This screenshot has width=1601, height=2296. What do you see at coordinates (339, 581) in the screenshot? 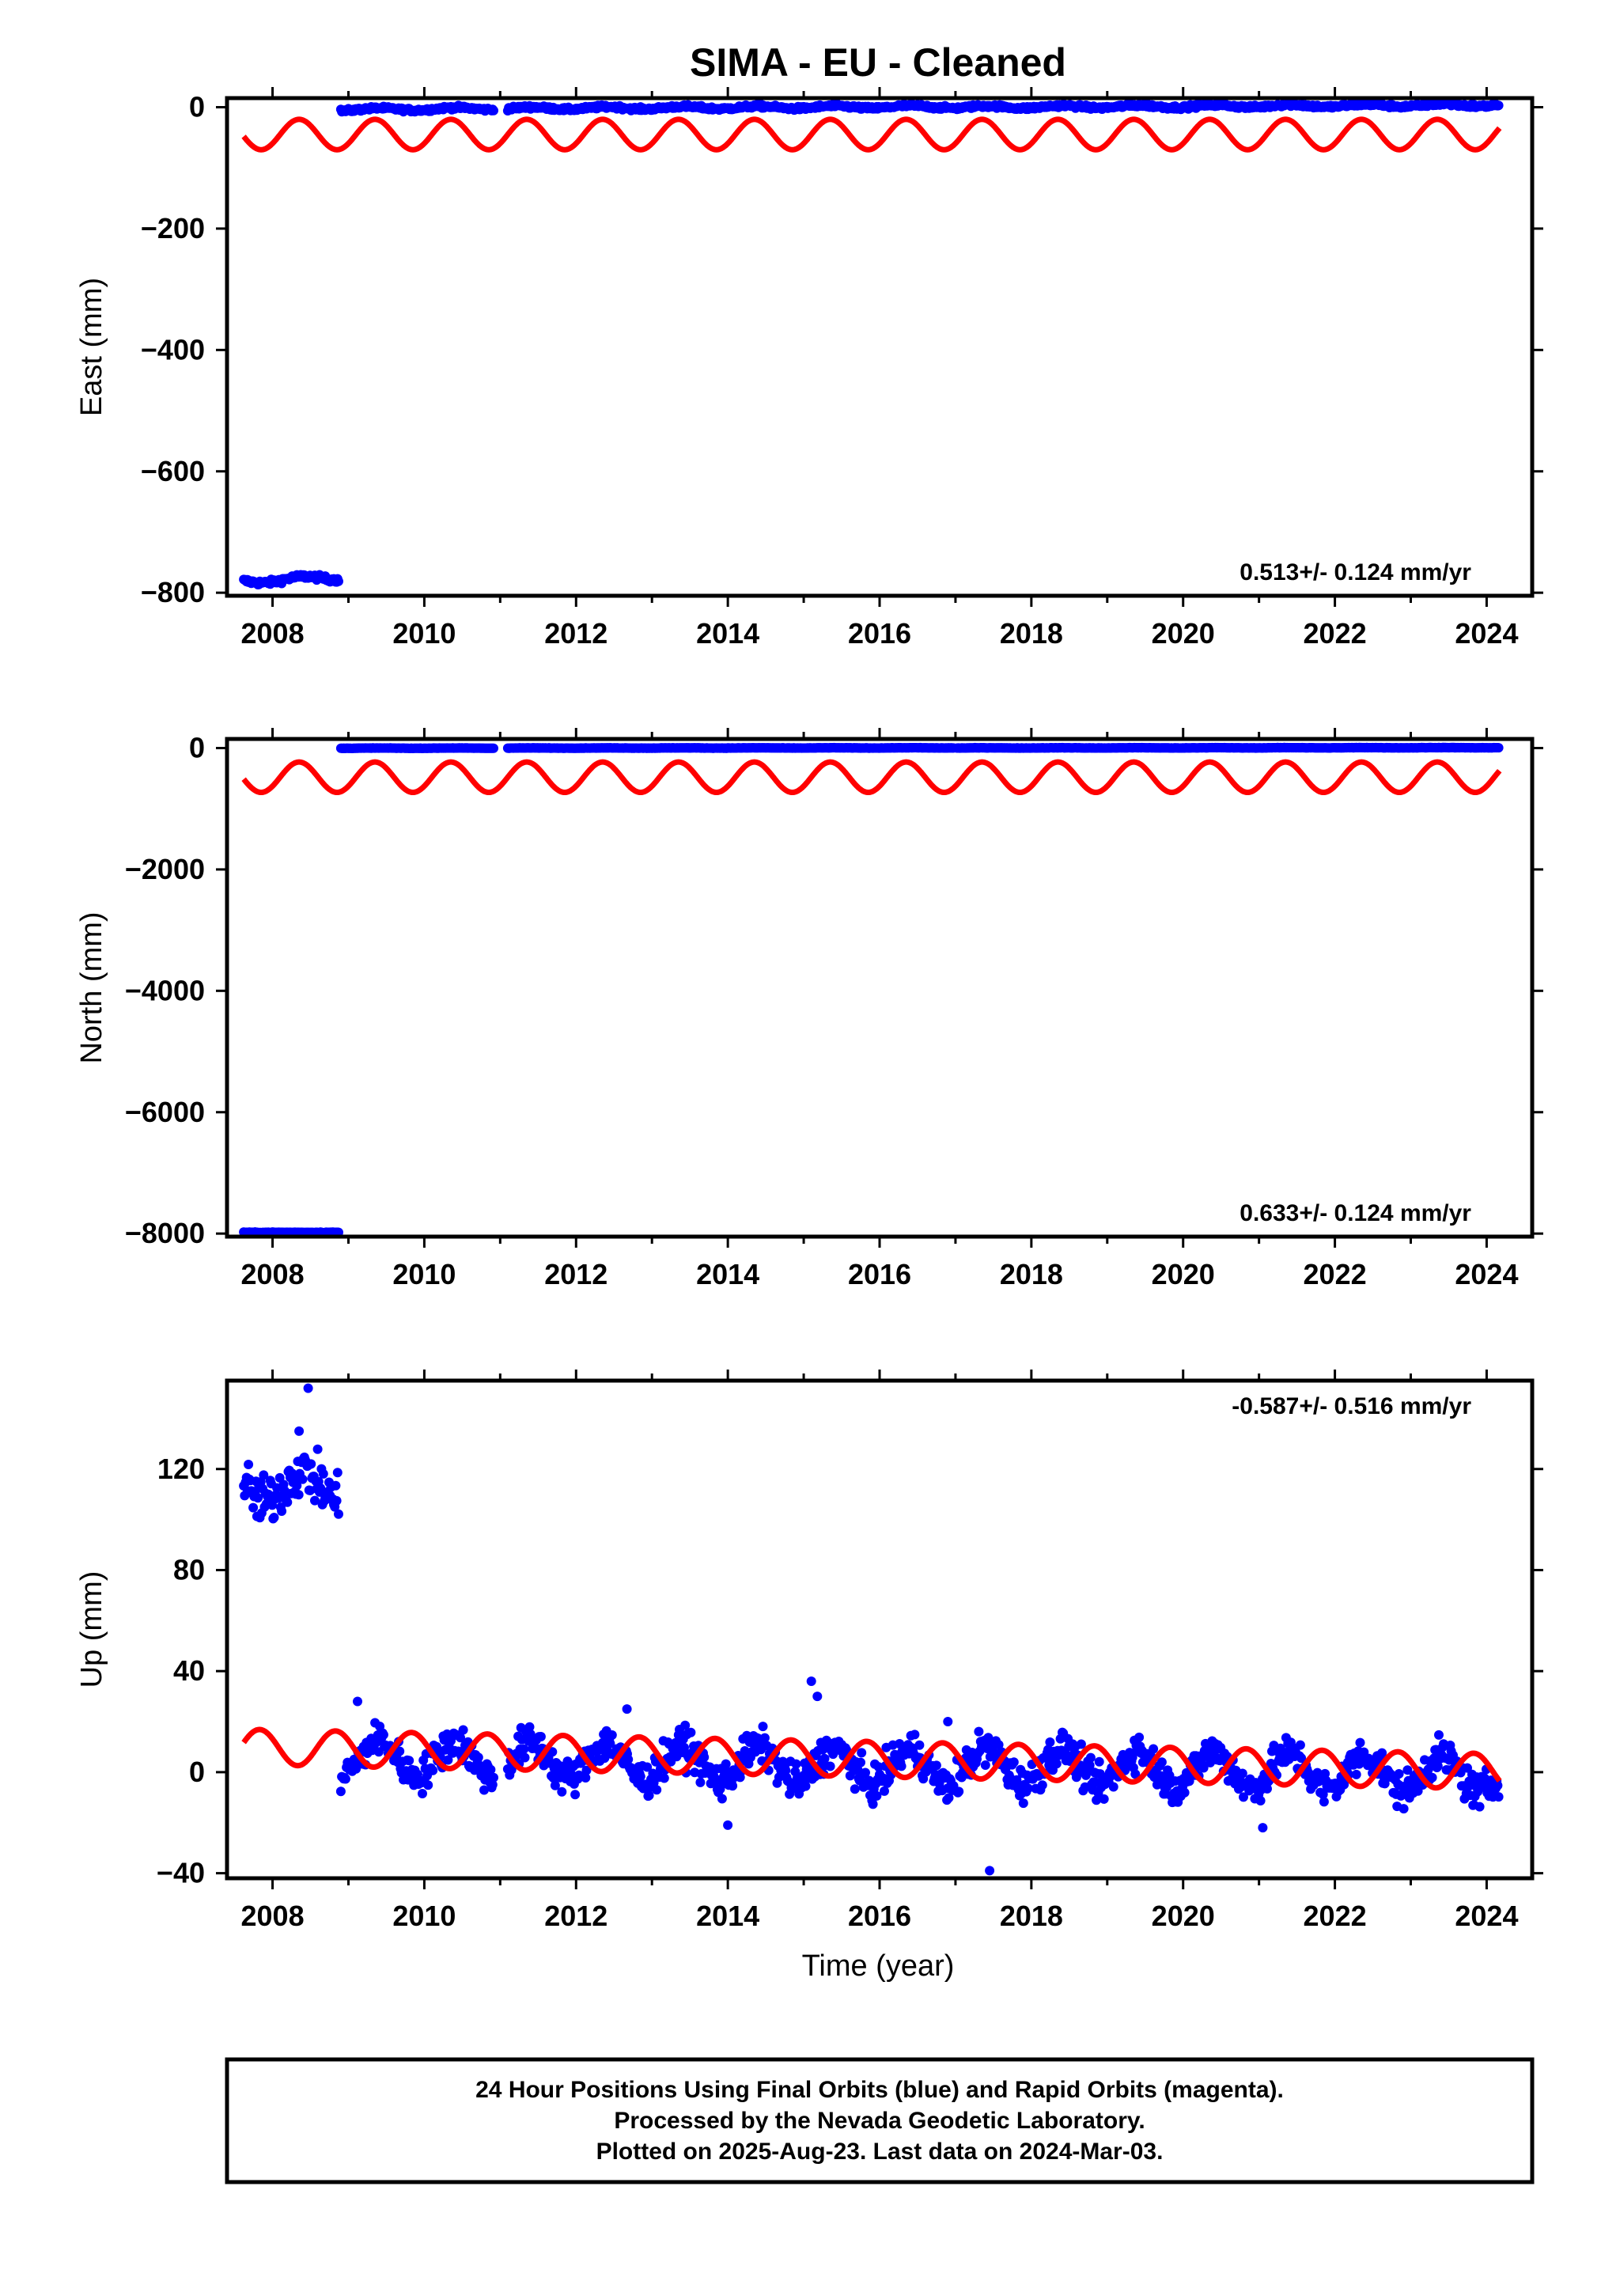
I see `east-data-point` at bounding box center [339, 581].